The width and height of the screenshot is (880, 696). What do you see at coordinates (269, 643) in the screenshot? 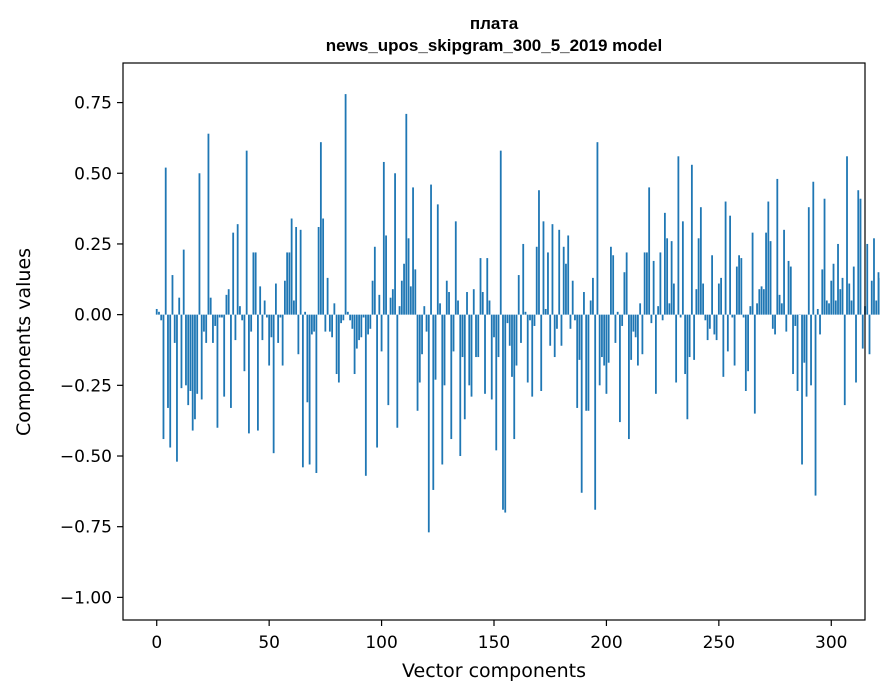
I see `x-tick-label: 50` at bounding box center [269, 643].